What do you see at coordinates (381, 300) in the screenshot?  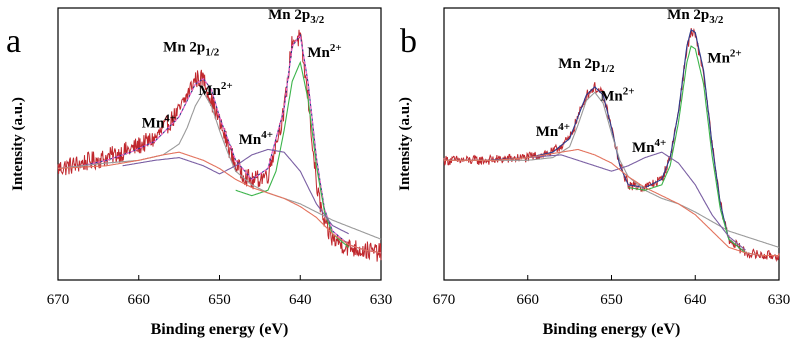 I see `panel-a-x-tick-label: 630` at bounding box center [381, 300].